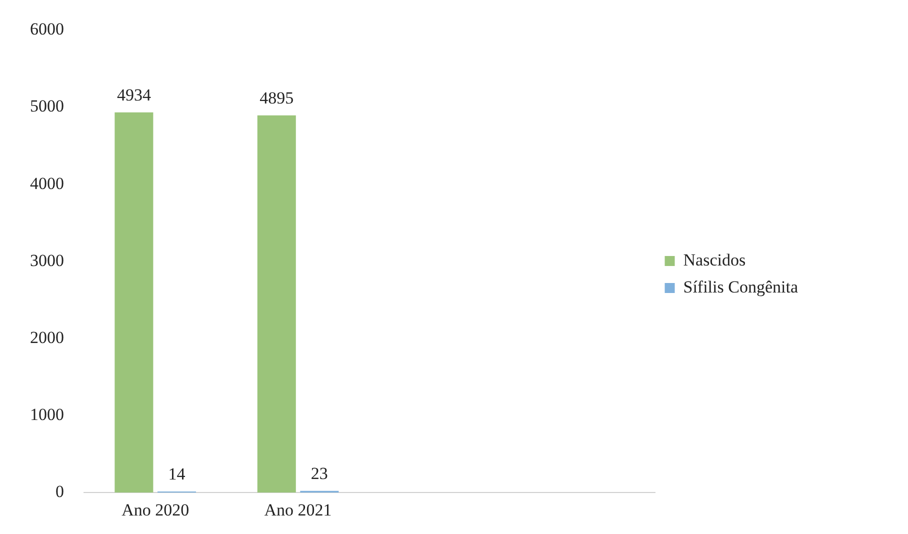 The width and height of the screenshot is (908, 534). I want to click on y-tick-label: 5000, so click(47, 106).